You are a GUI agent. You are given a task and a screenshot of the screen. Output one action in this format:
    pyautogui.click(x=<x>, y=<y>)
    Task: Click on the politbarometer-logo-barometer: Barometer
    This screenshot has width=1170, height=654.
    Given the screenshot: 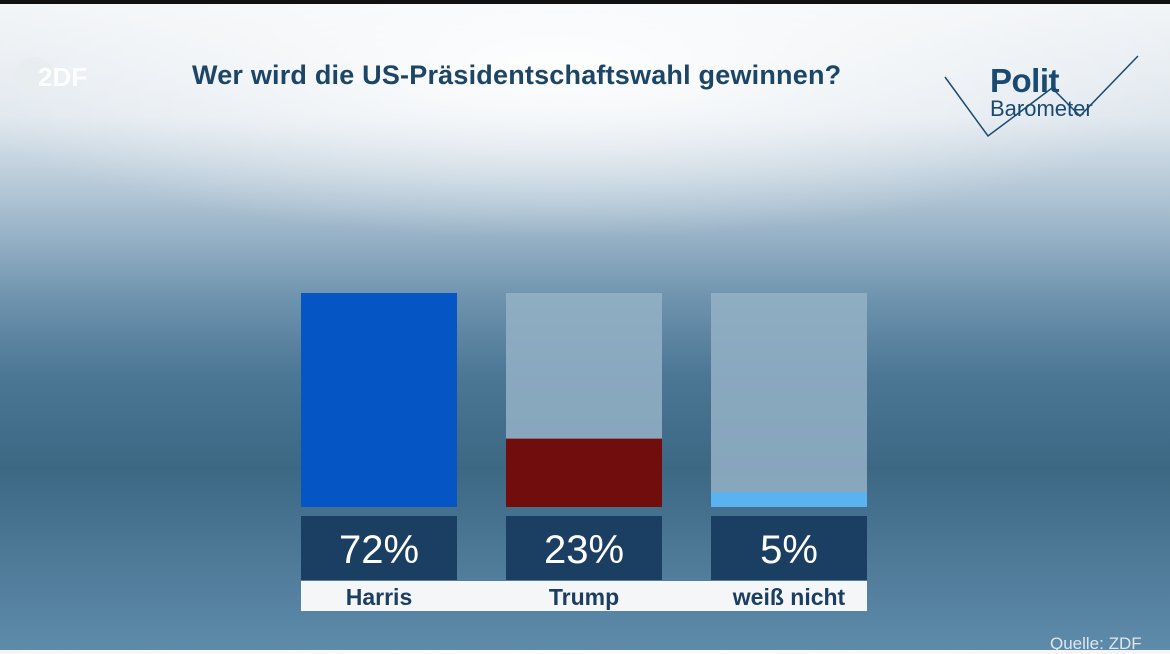 What is the action you would take?
    pyautogui.click(x=1041, y=108)
    